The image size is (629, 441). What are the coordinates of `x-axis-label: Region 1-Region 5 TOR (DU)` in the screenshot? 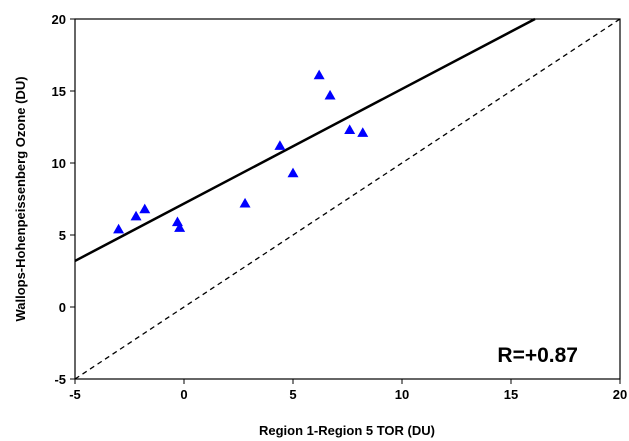 It's located at (347, 430).